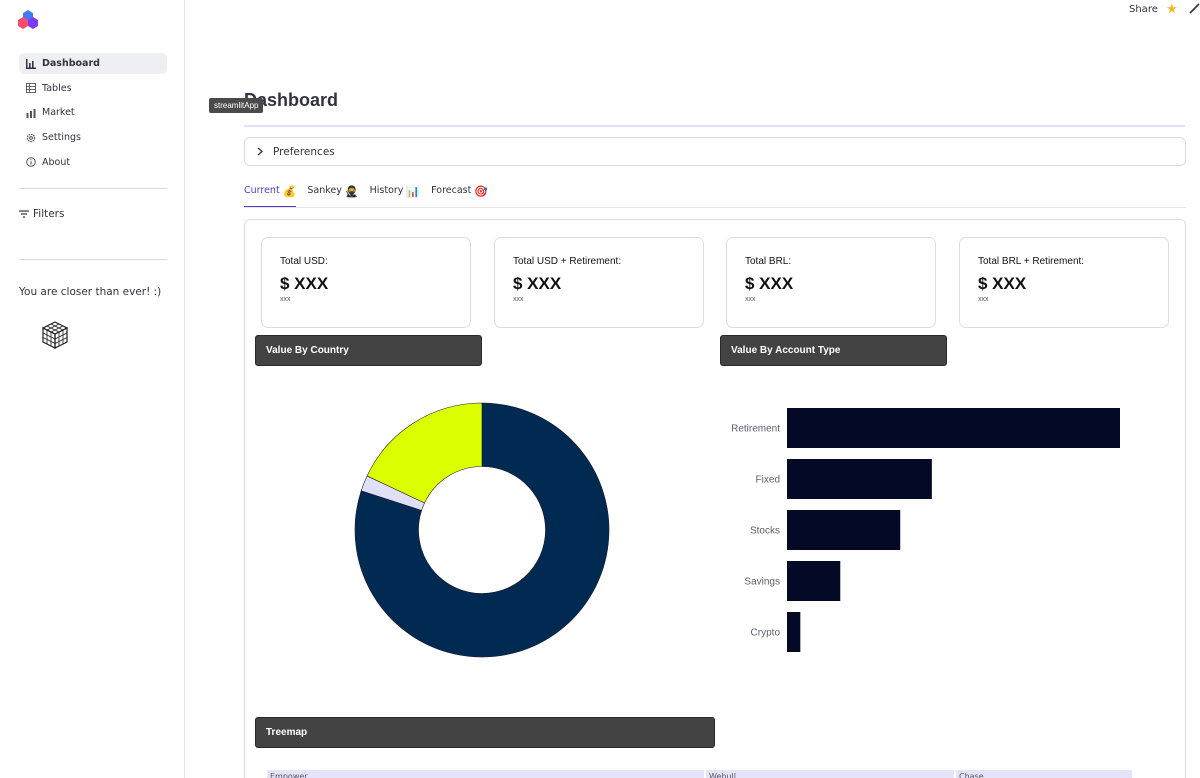 Image resolution: width=1200 pixels, height=778 pixels. Describe the element at coordinates (715, 207) in the screenshot. I see `tabs-divider` at that location.